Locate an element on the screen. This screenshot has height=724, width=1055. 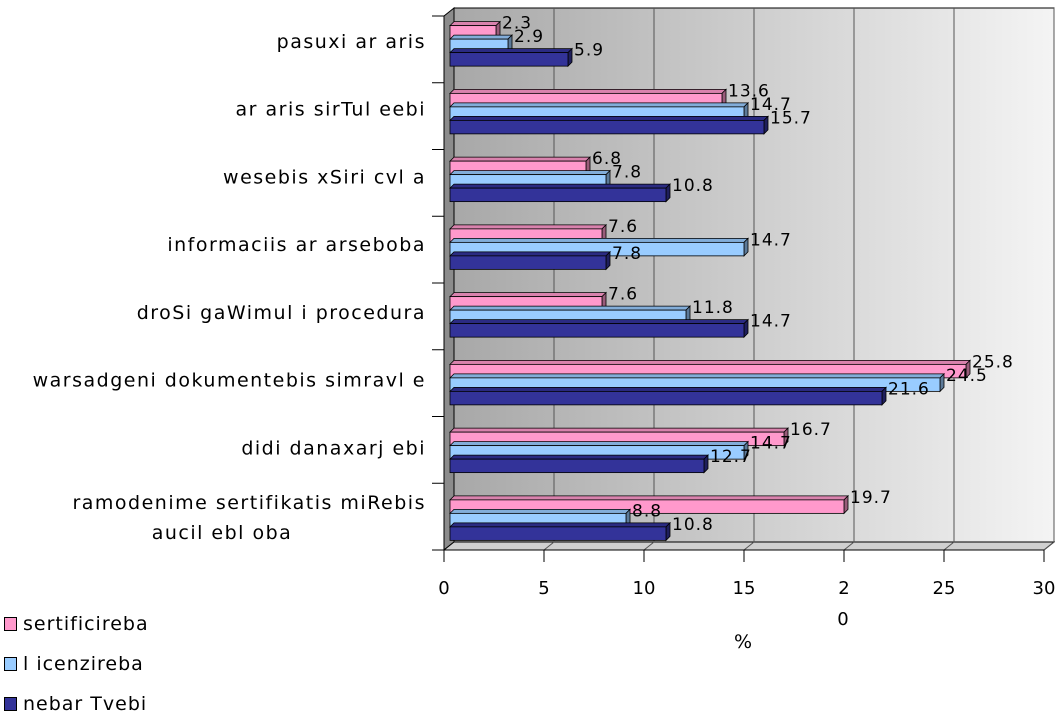
value-label-0-6: 16.7 is located at coordinates (811, 430).